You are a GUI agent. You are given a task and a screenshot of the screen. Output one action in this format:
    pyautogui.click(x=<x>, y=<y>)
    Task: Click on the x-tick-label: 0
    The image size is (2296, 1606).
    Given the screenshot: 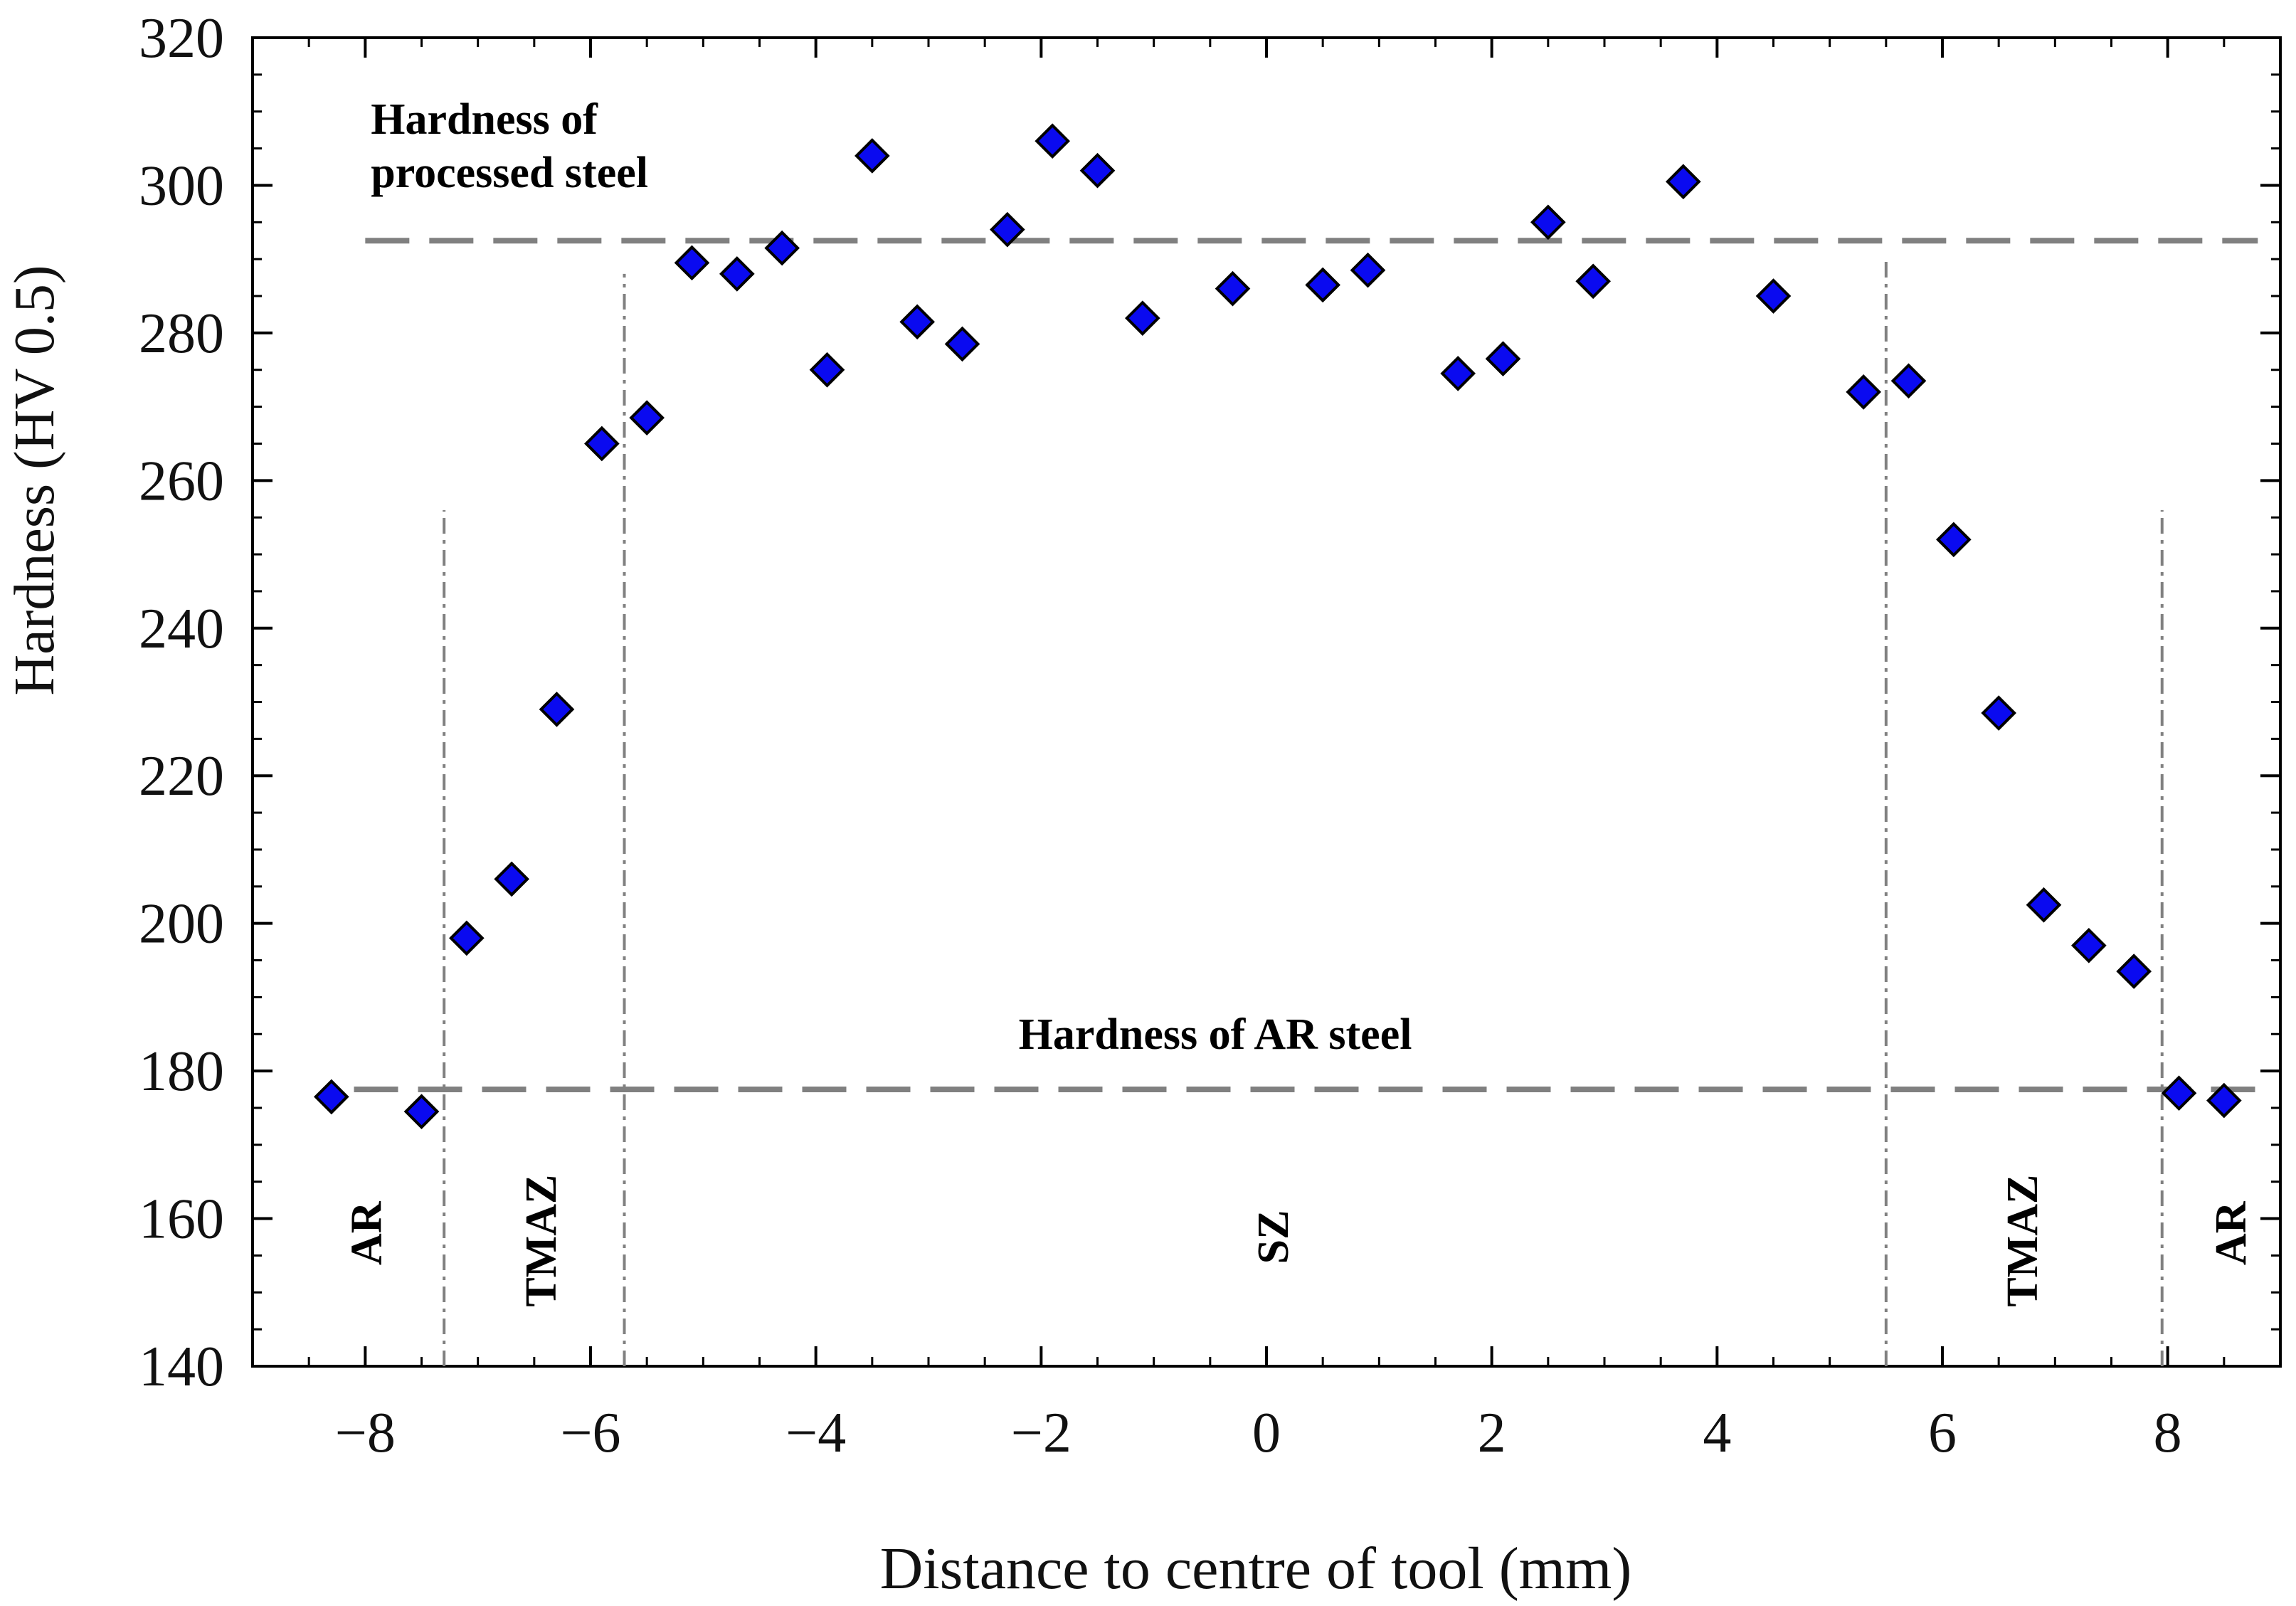 What is the action you would take?
    pyautogui.click(x=1266, y=1433)
    